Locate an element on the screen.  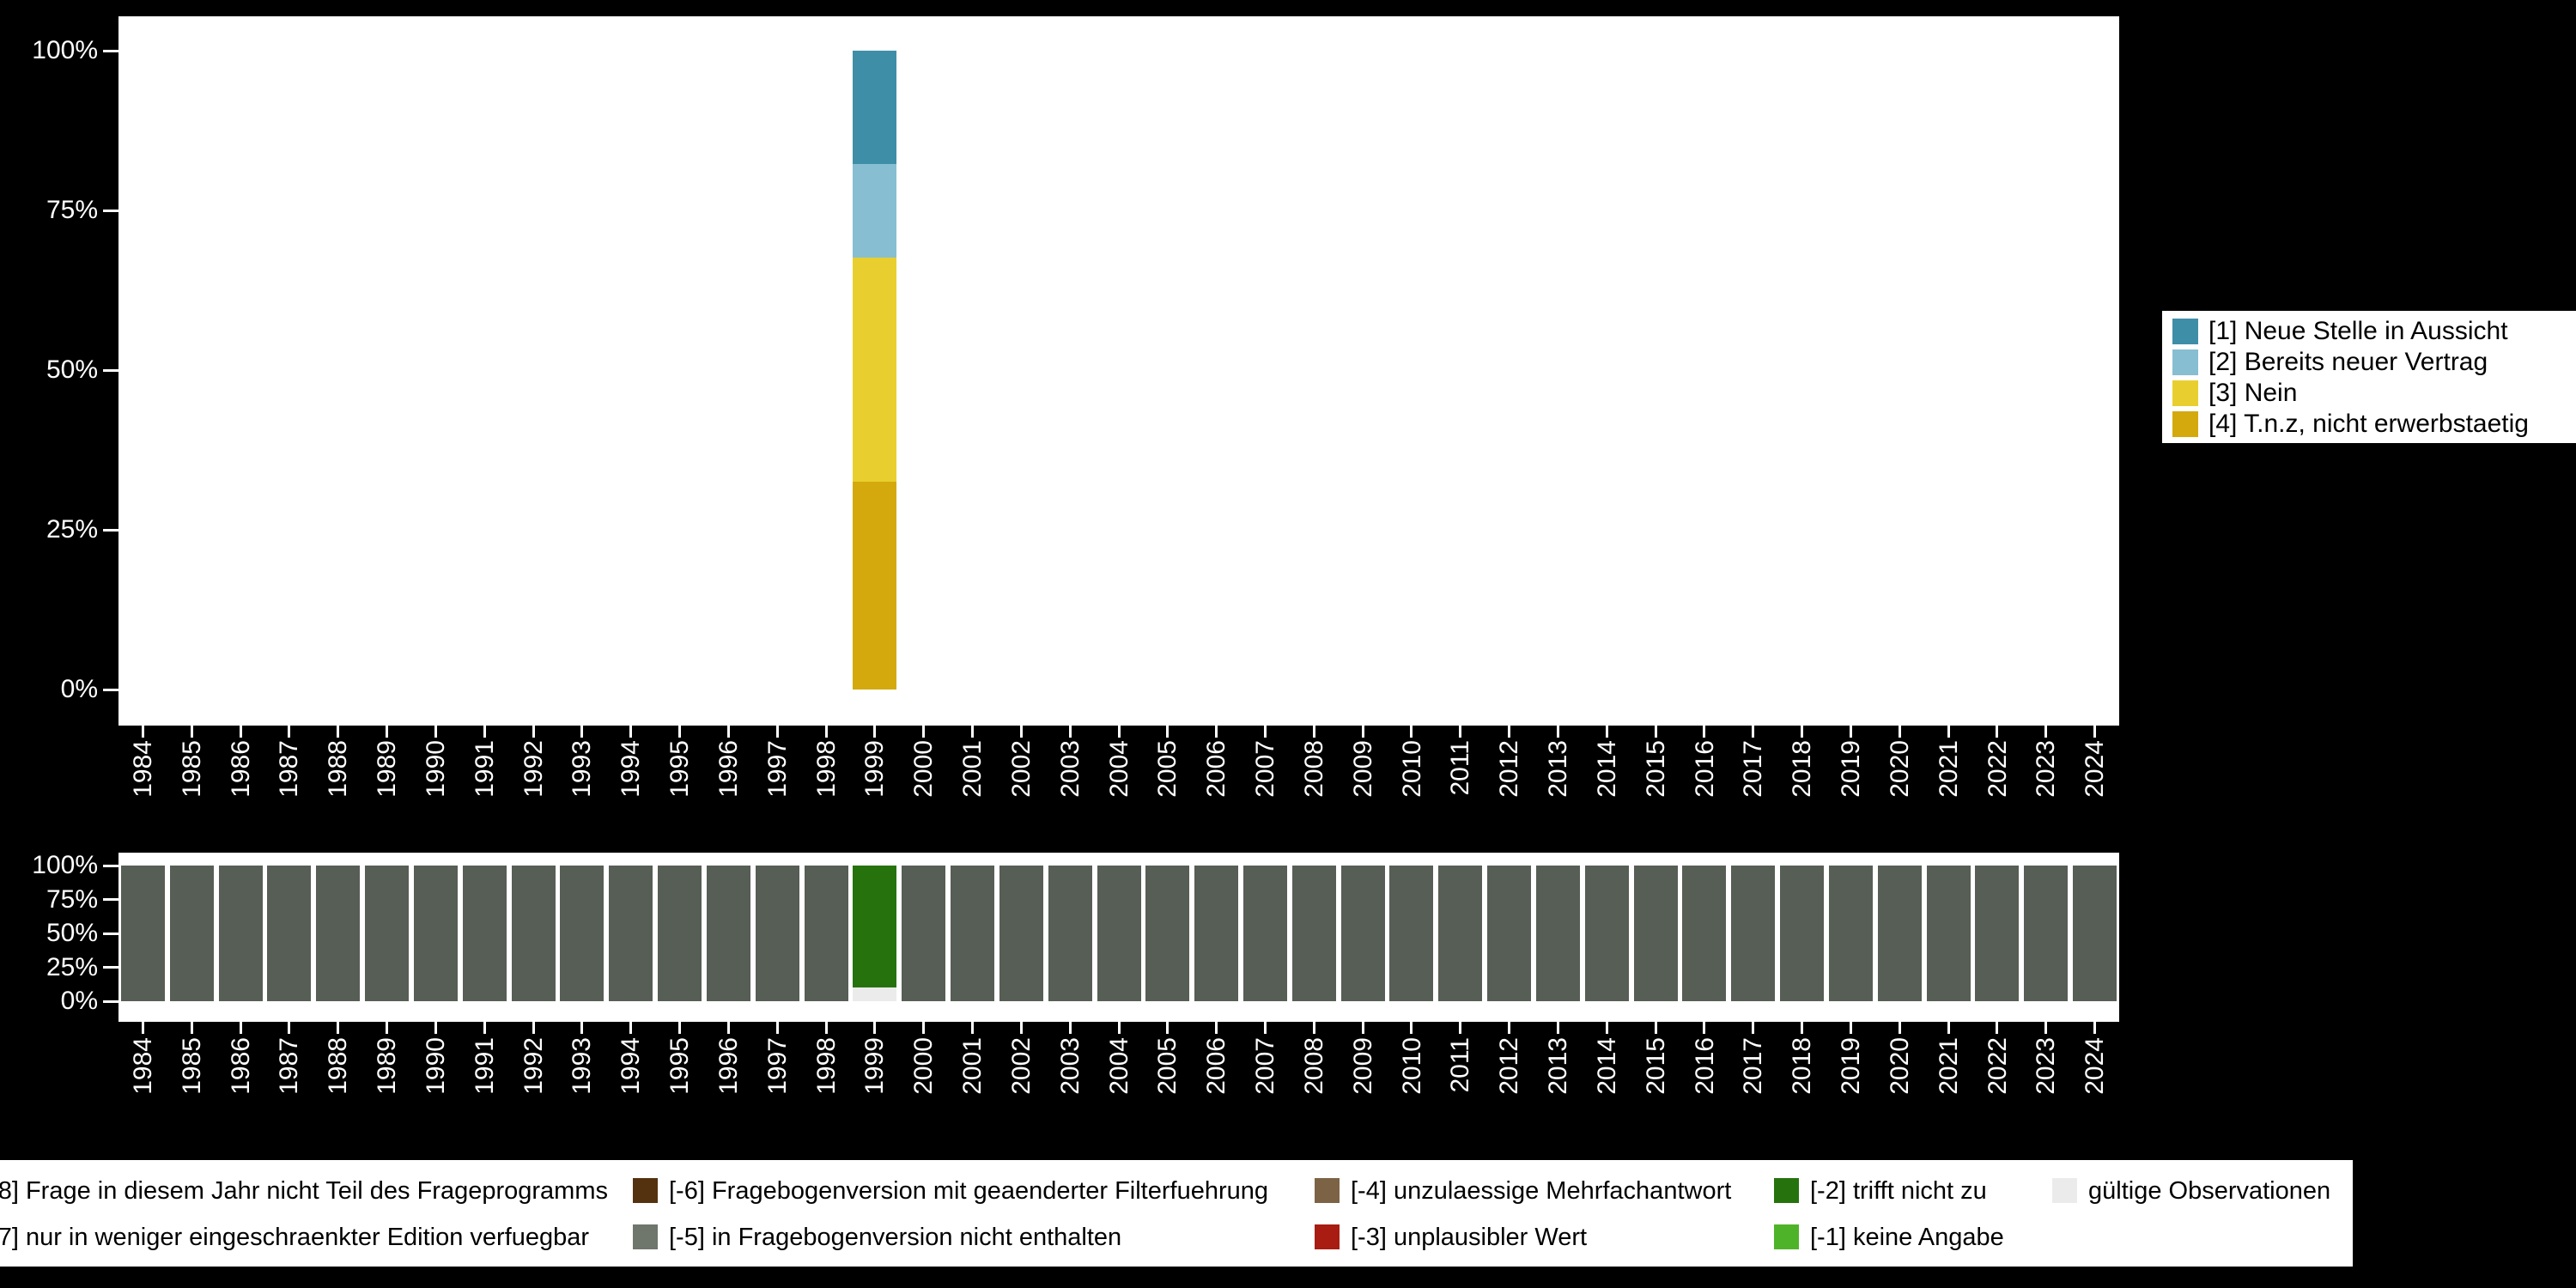
x-axis-year-text: 2019 is located at coordinates (1851, 769).